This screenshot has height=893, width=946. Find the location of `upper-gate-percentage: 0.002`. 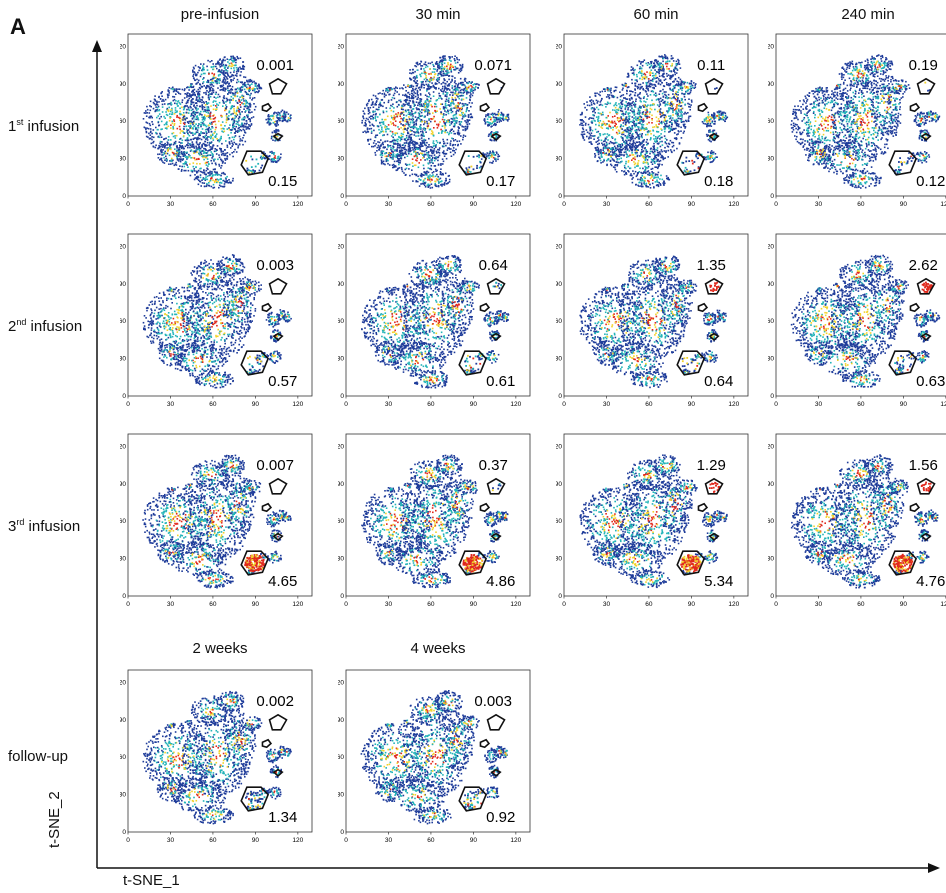

upper-gate-percentage: 0.002 is located at coordinates (275, 701).